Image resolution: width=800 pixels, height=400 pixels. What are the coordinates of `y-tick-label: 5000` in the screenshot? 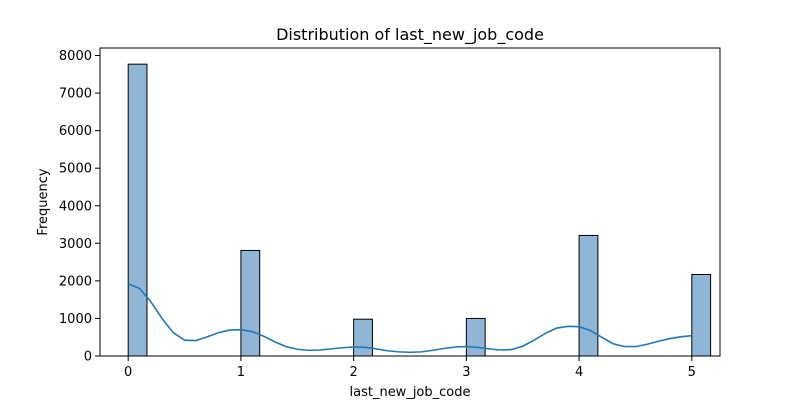 It's located at (75, 169).